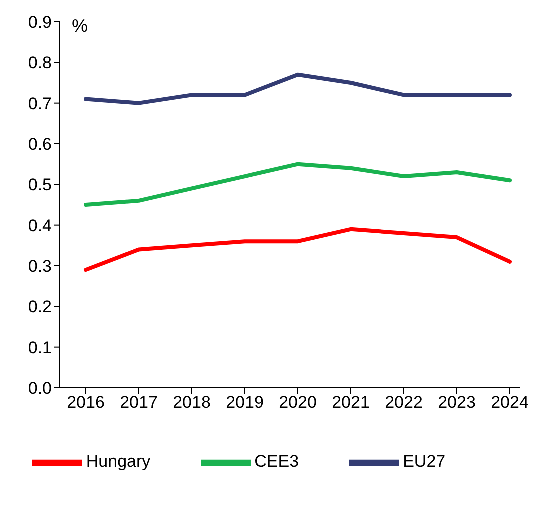 The width and height of the screenshot is (542, 506). What do you see at coordinates (404, 402) in the screenshot?
I see `x-tick-label: 2022` at bounding box center [404, 402].